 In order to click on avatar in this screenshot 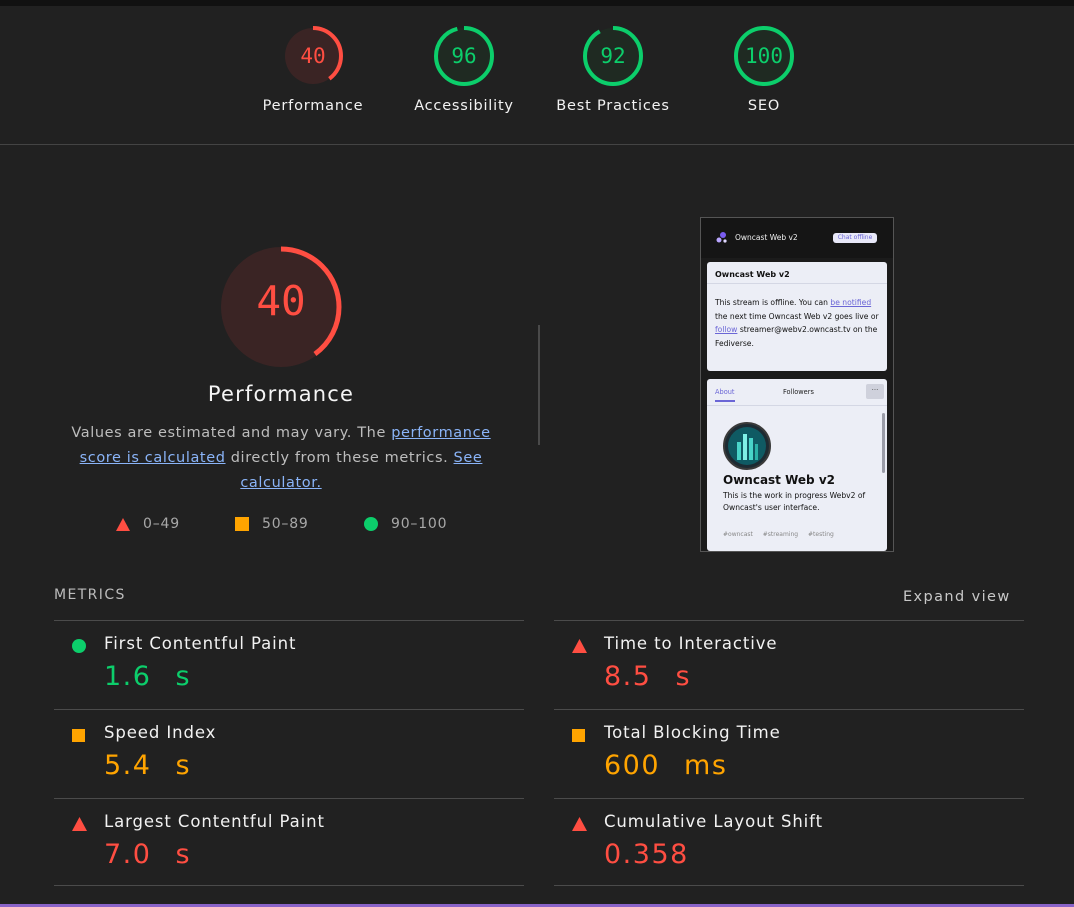, I will do `click(747, 446)`.